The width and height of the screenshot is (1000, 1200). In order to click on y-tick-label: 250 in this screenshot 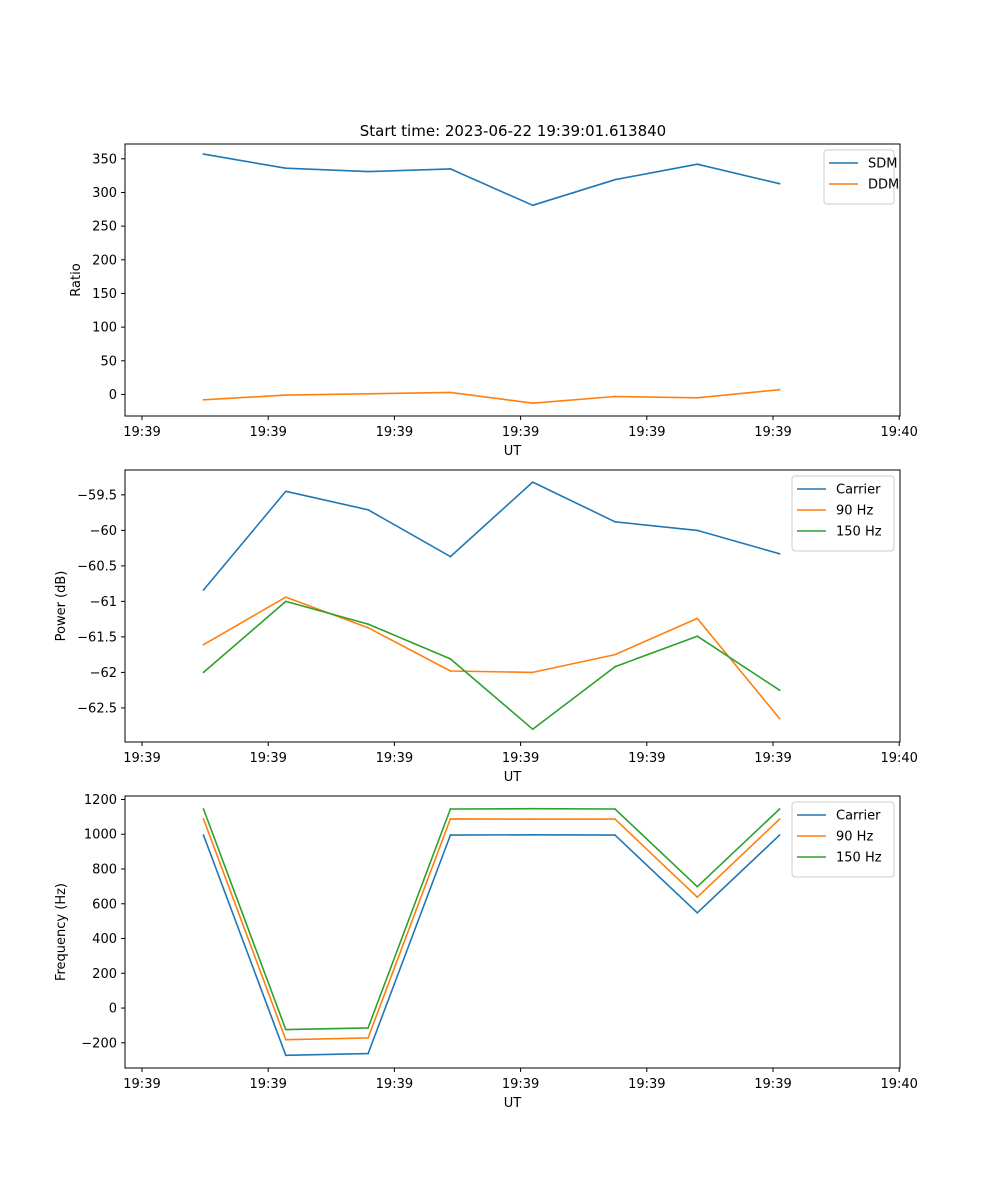, I will do `click(104, 227)`.